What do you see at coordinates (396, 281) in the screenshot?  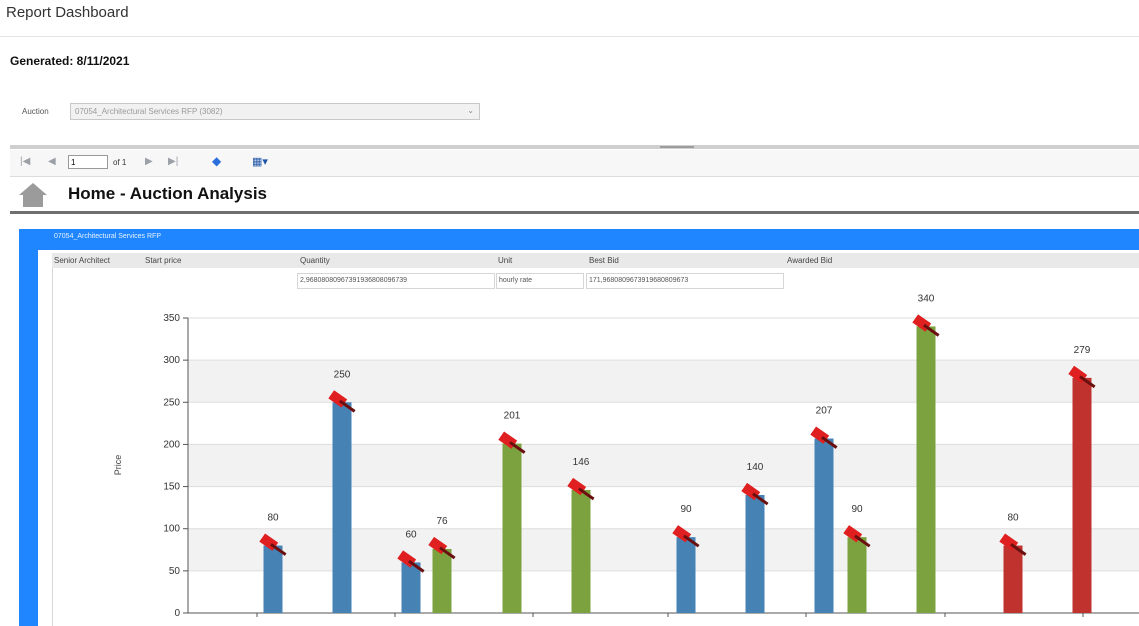 I see `quantity-cell: 2,96808080967391936808096739` at bounding box center [396, 281].